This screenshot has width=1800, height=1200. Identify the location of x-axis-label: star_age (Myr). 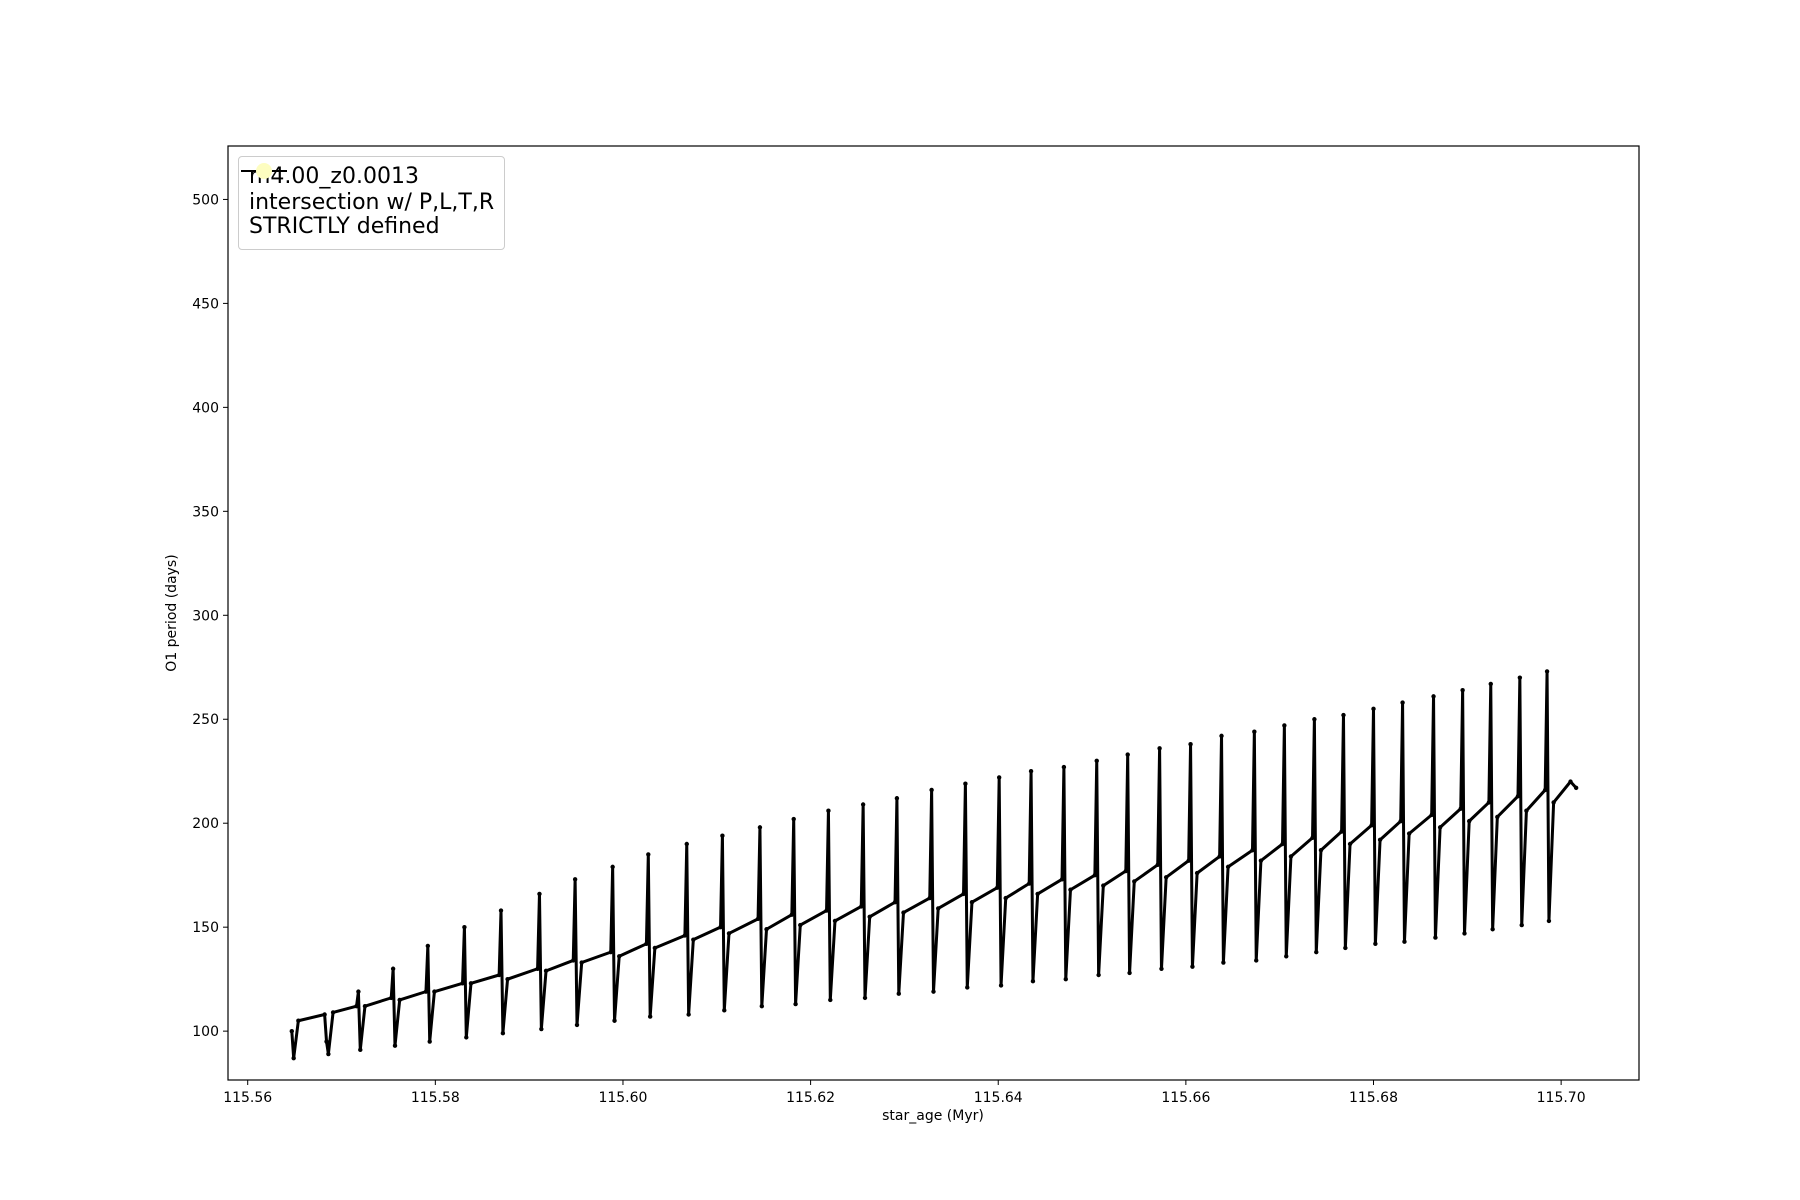
(933, 1116).